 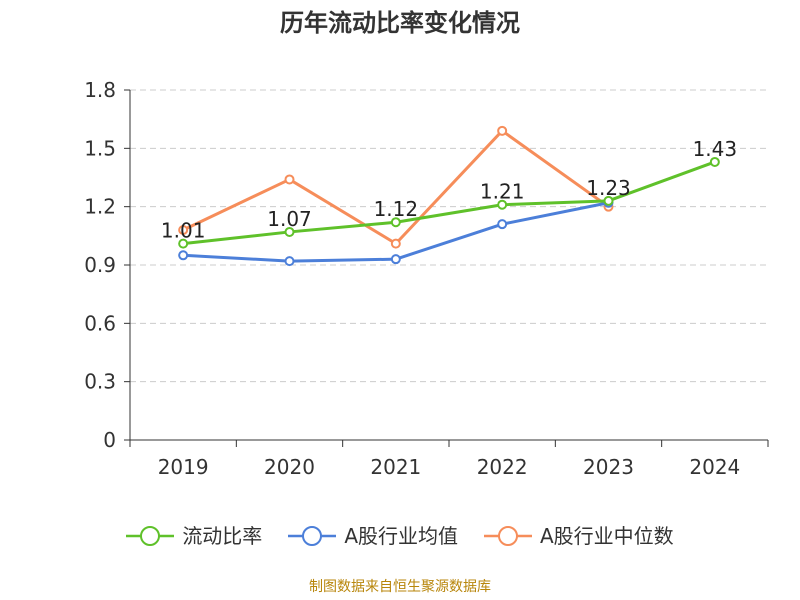 What do you see at coordinates (608, 467) in the screenshot?
I see `x-tick-label: 2023` at bounding box center [608, 467].